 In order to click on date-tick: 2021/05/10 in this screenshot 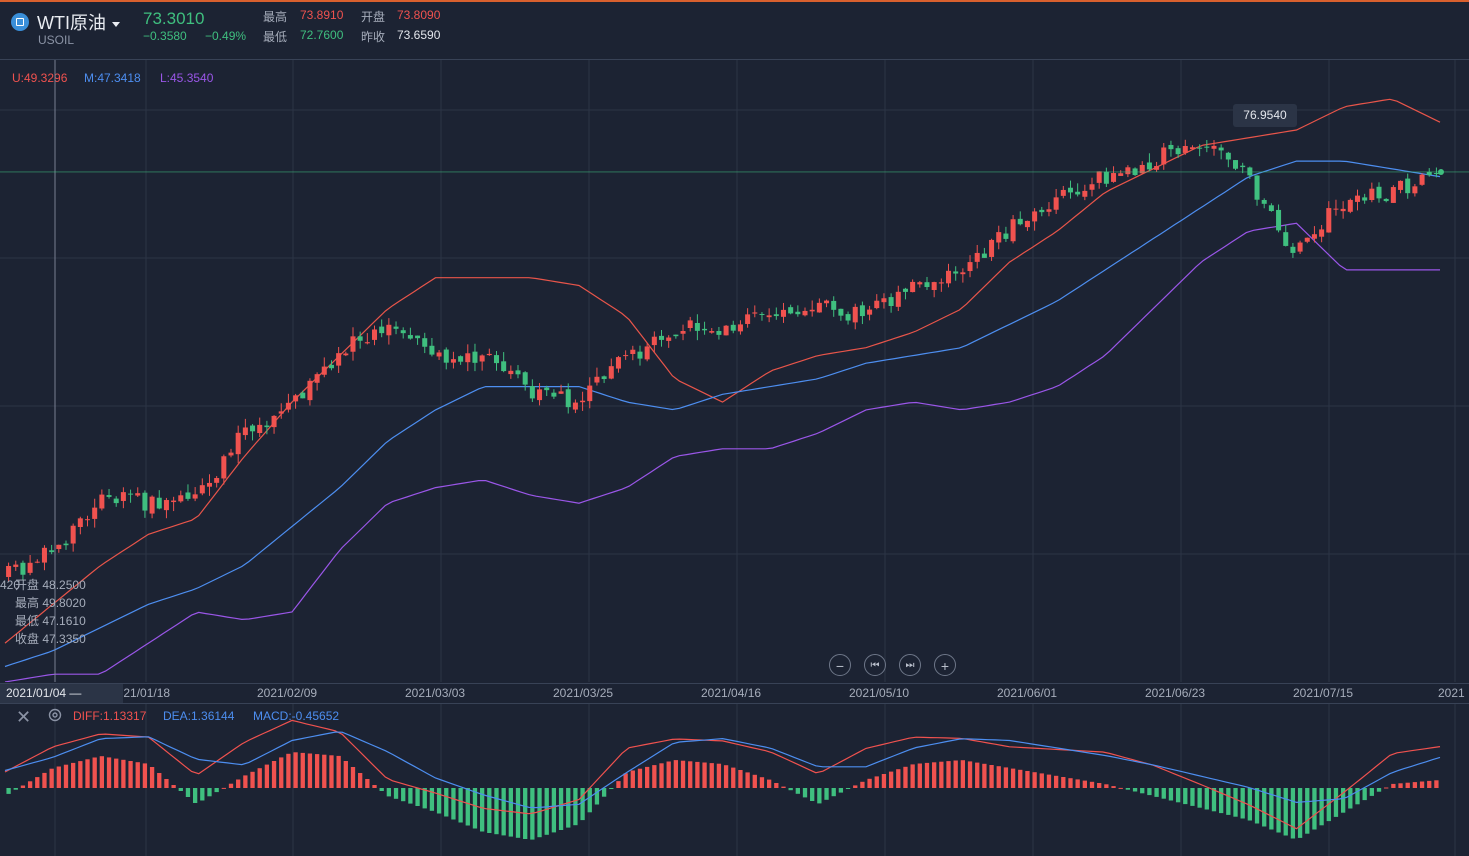, I will do `click(879, 693)`.